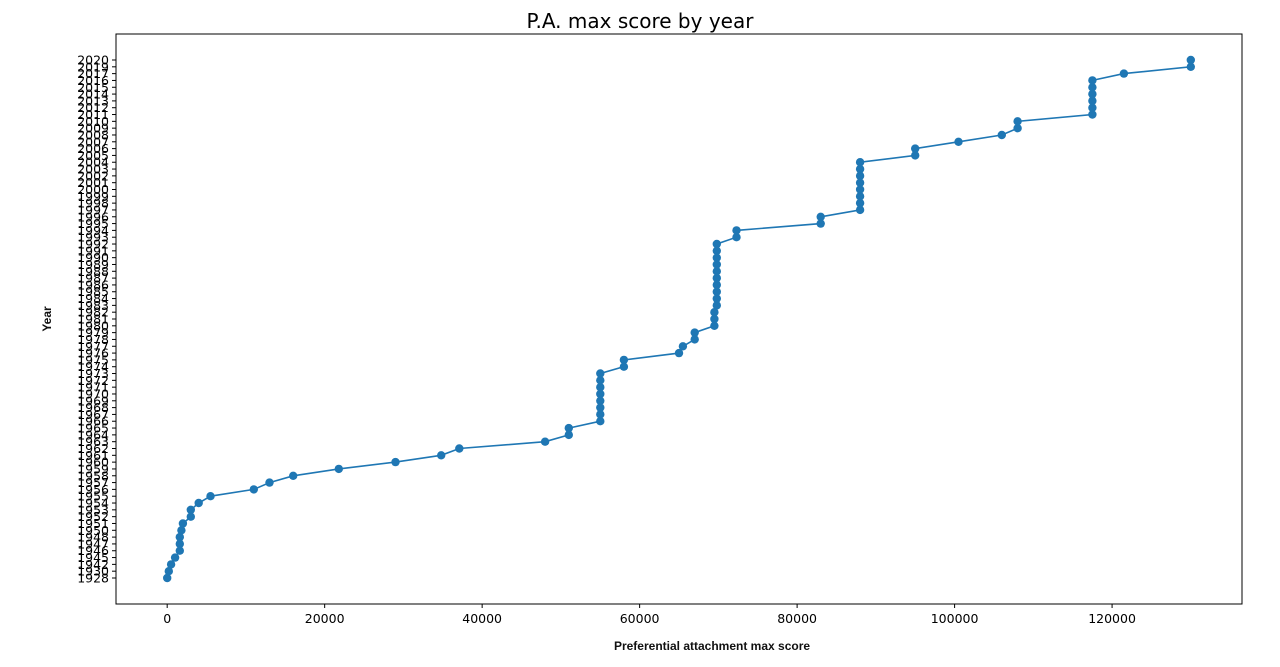 This screenshot has height=667, width=1280. What do you see at coordinates (640, 618) in the screenshot?
I see `x-tick-label: 60000` at bounding box center [640, 618].